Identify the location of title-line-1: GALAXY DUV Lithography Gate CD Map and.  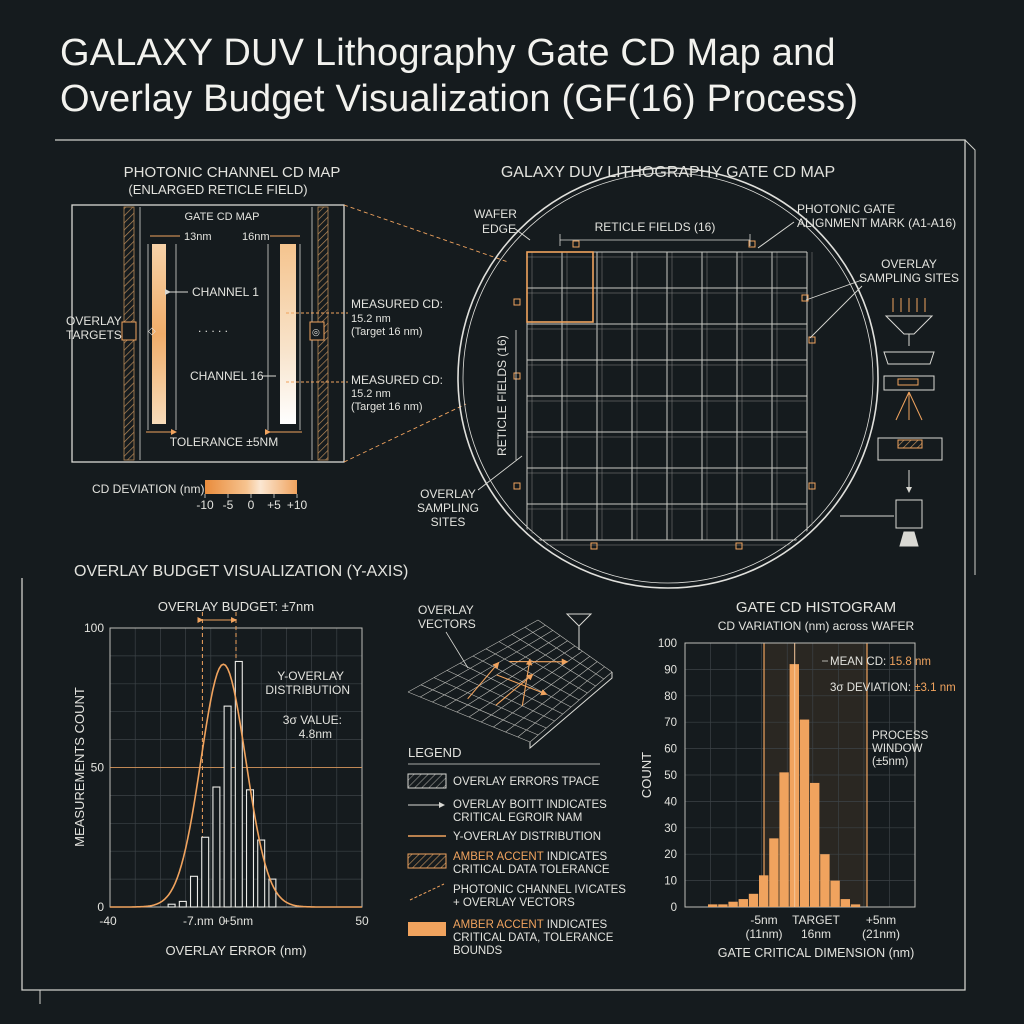
(448, 53).